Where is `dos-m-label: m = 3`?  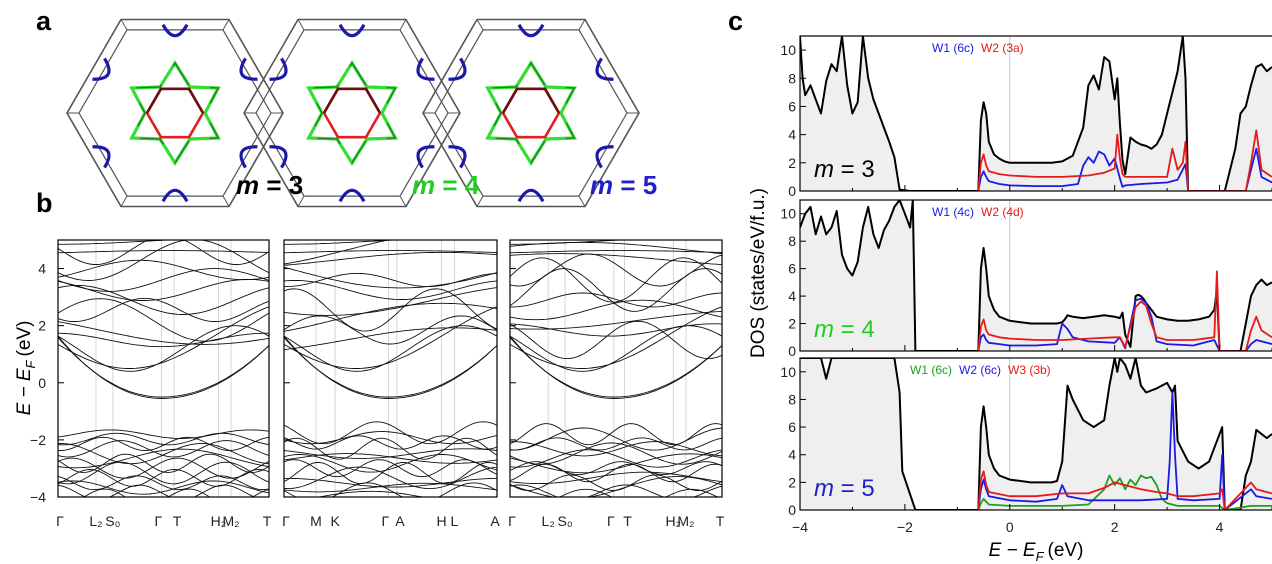
dos-m-label: m = 3 is located at coordinates (844, 169).